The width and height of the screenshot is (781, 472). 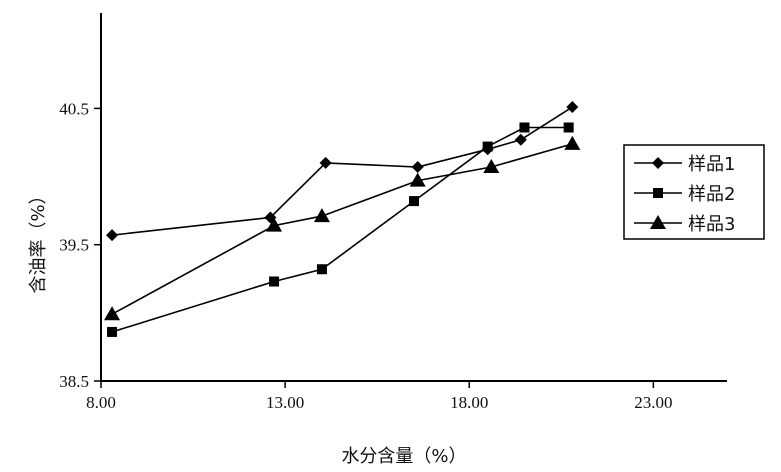 I want to click on legend-triangle-marker, so click(x=658, y=222).